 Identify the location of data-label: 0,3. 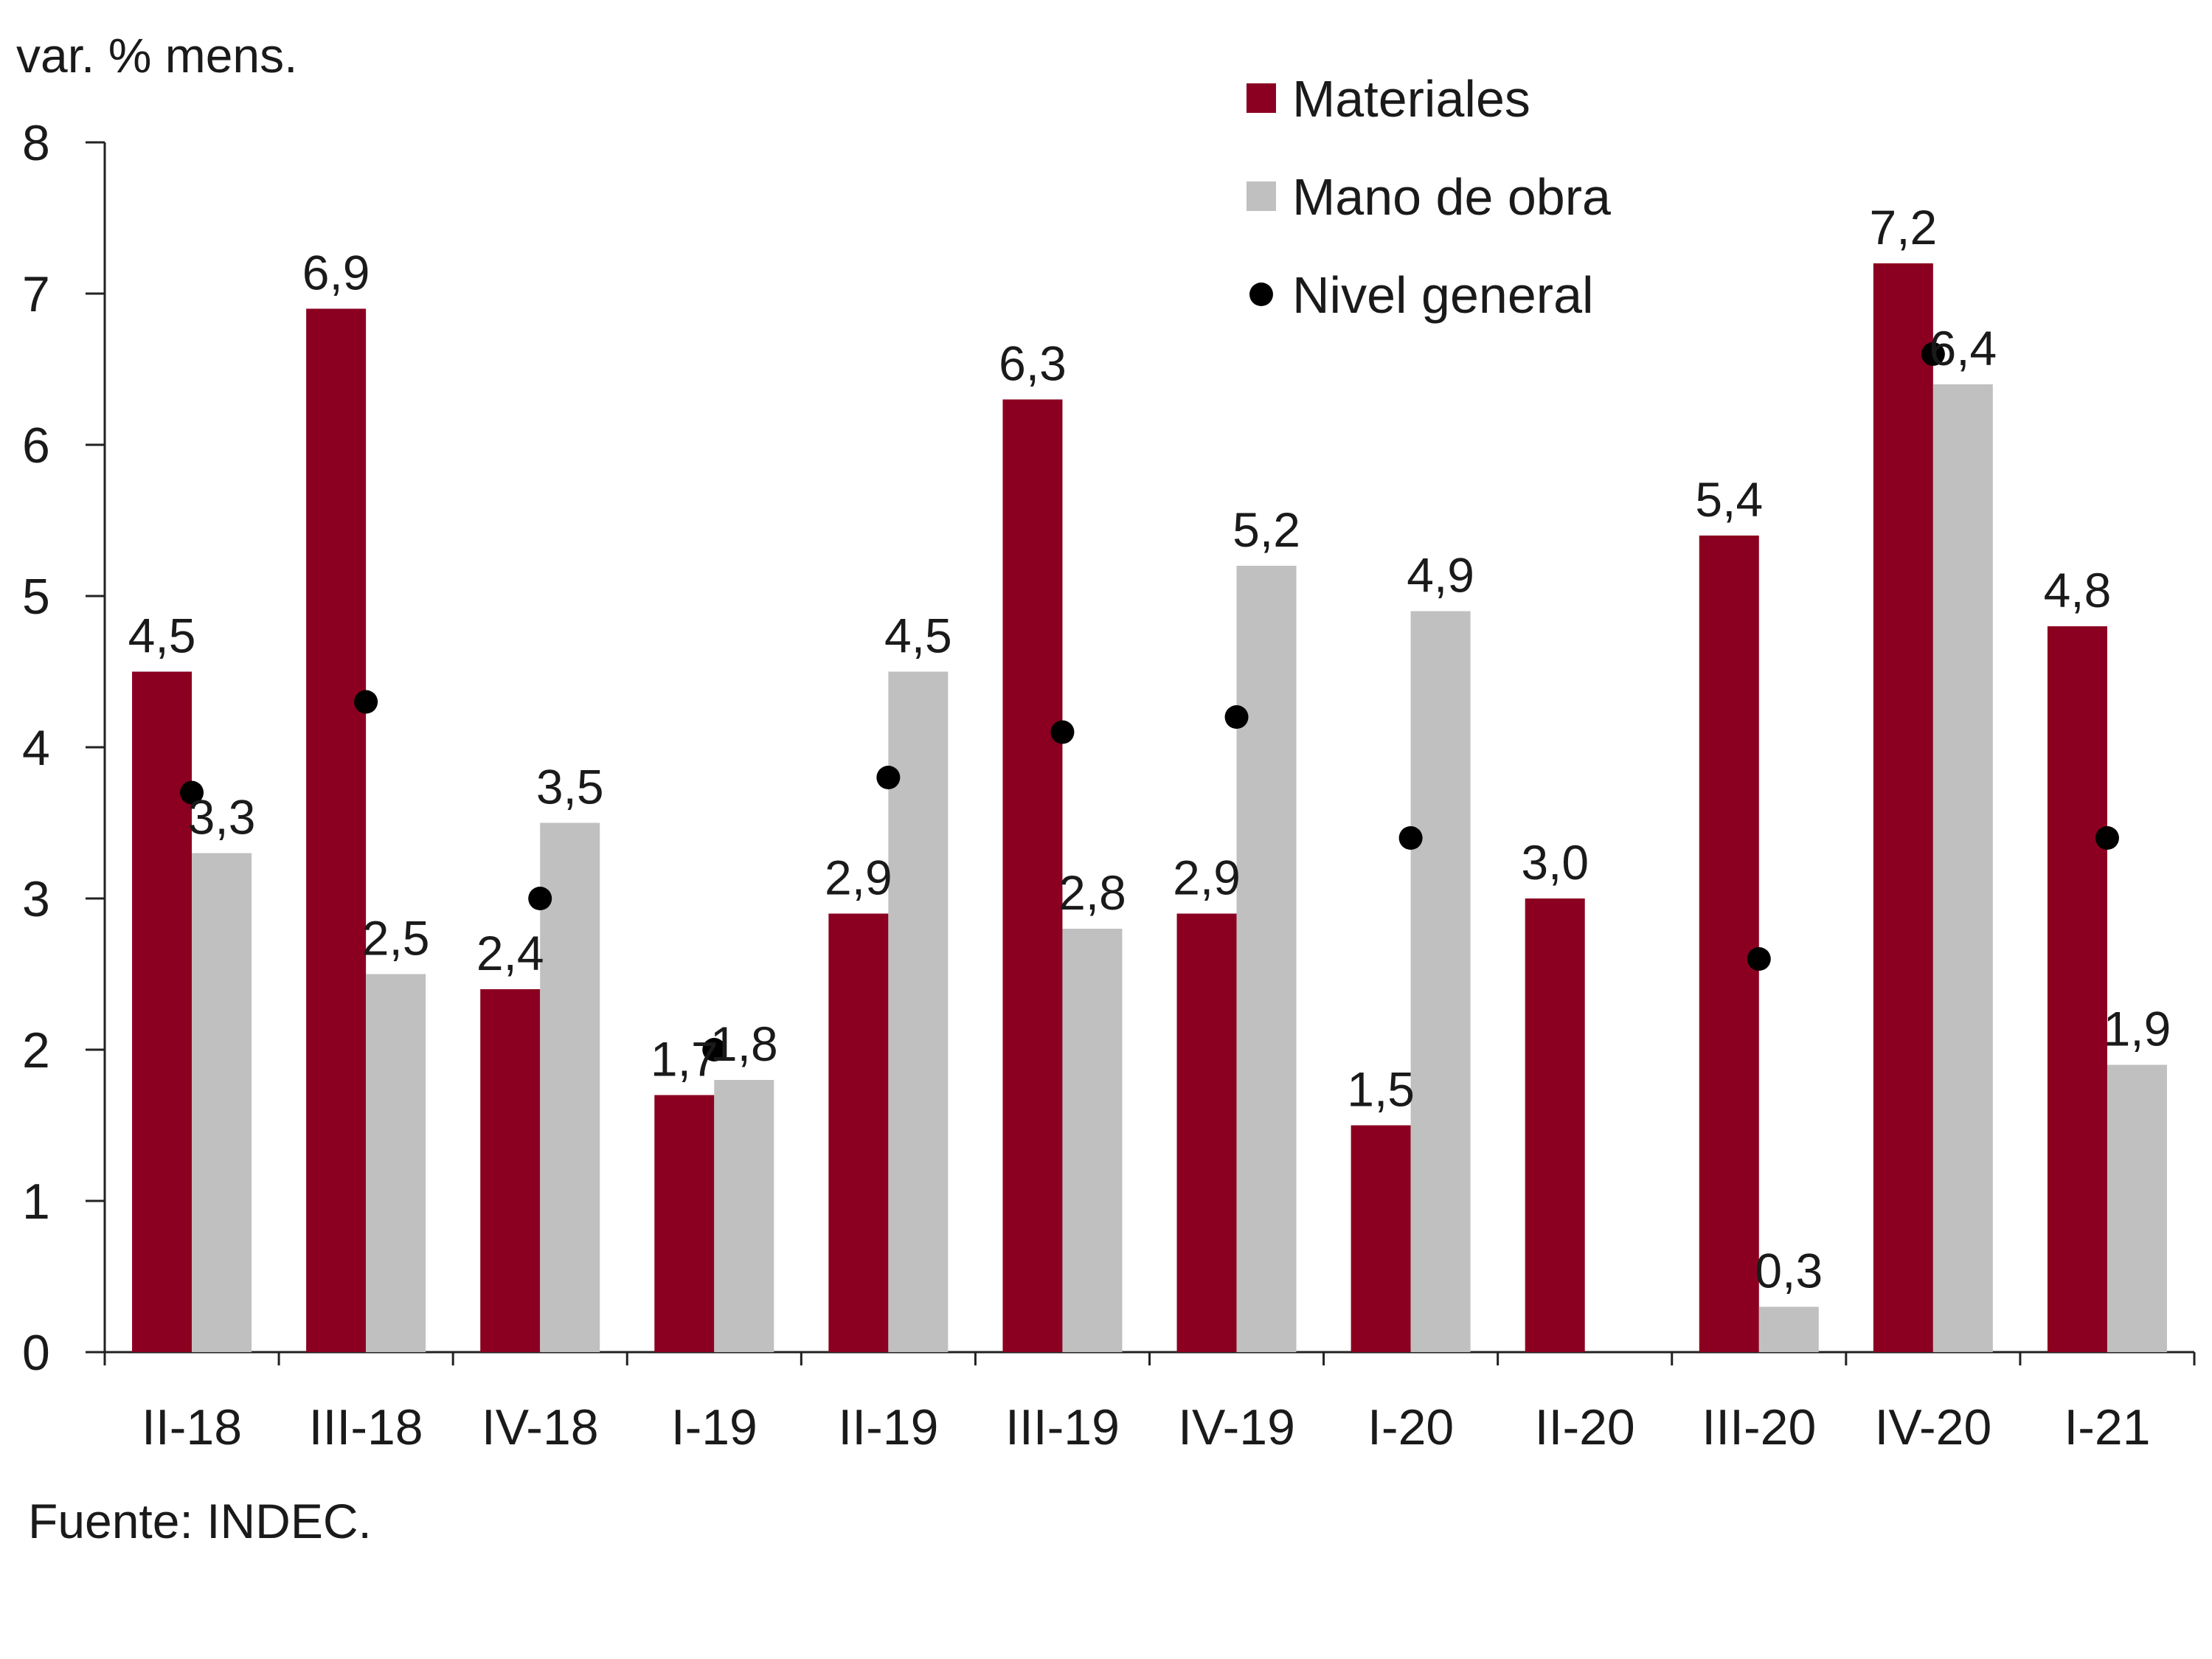
(1789, 1271).